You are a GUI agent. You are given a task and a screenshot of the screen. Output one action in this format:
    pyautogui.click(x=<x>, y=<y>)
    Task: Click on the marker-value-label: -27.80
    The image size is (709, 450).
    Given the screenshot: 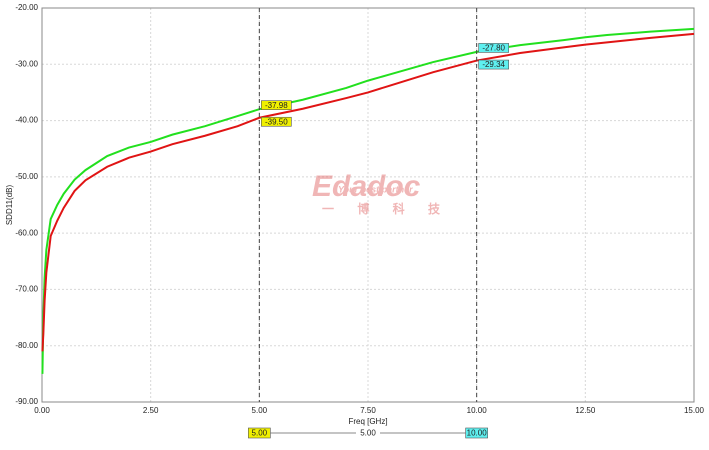 What is the action you would take?
    pyautogui.click(x=493, y=48)
    